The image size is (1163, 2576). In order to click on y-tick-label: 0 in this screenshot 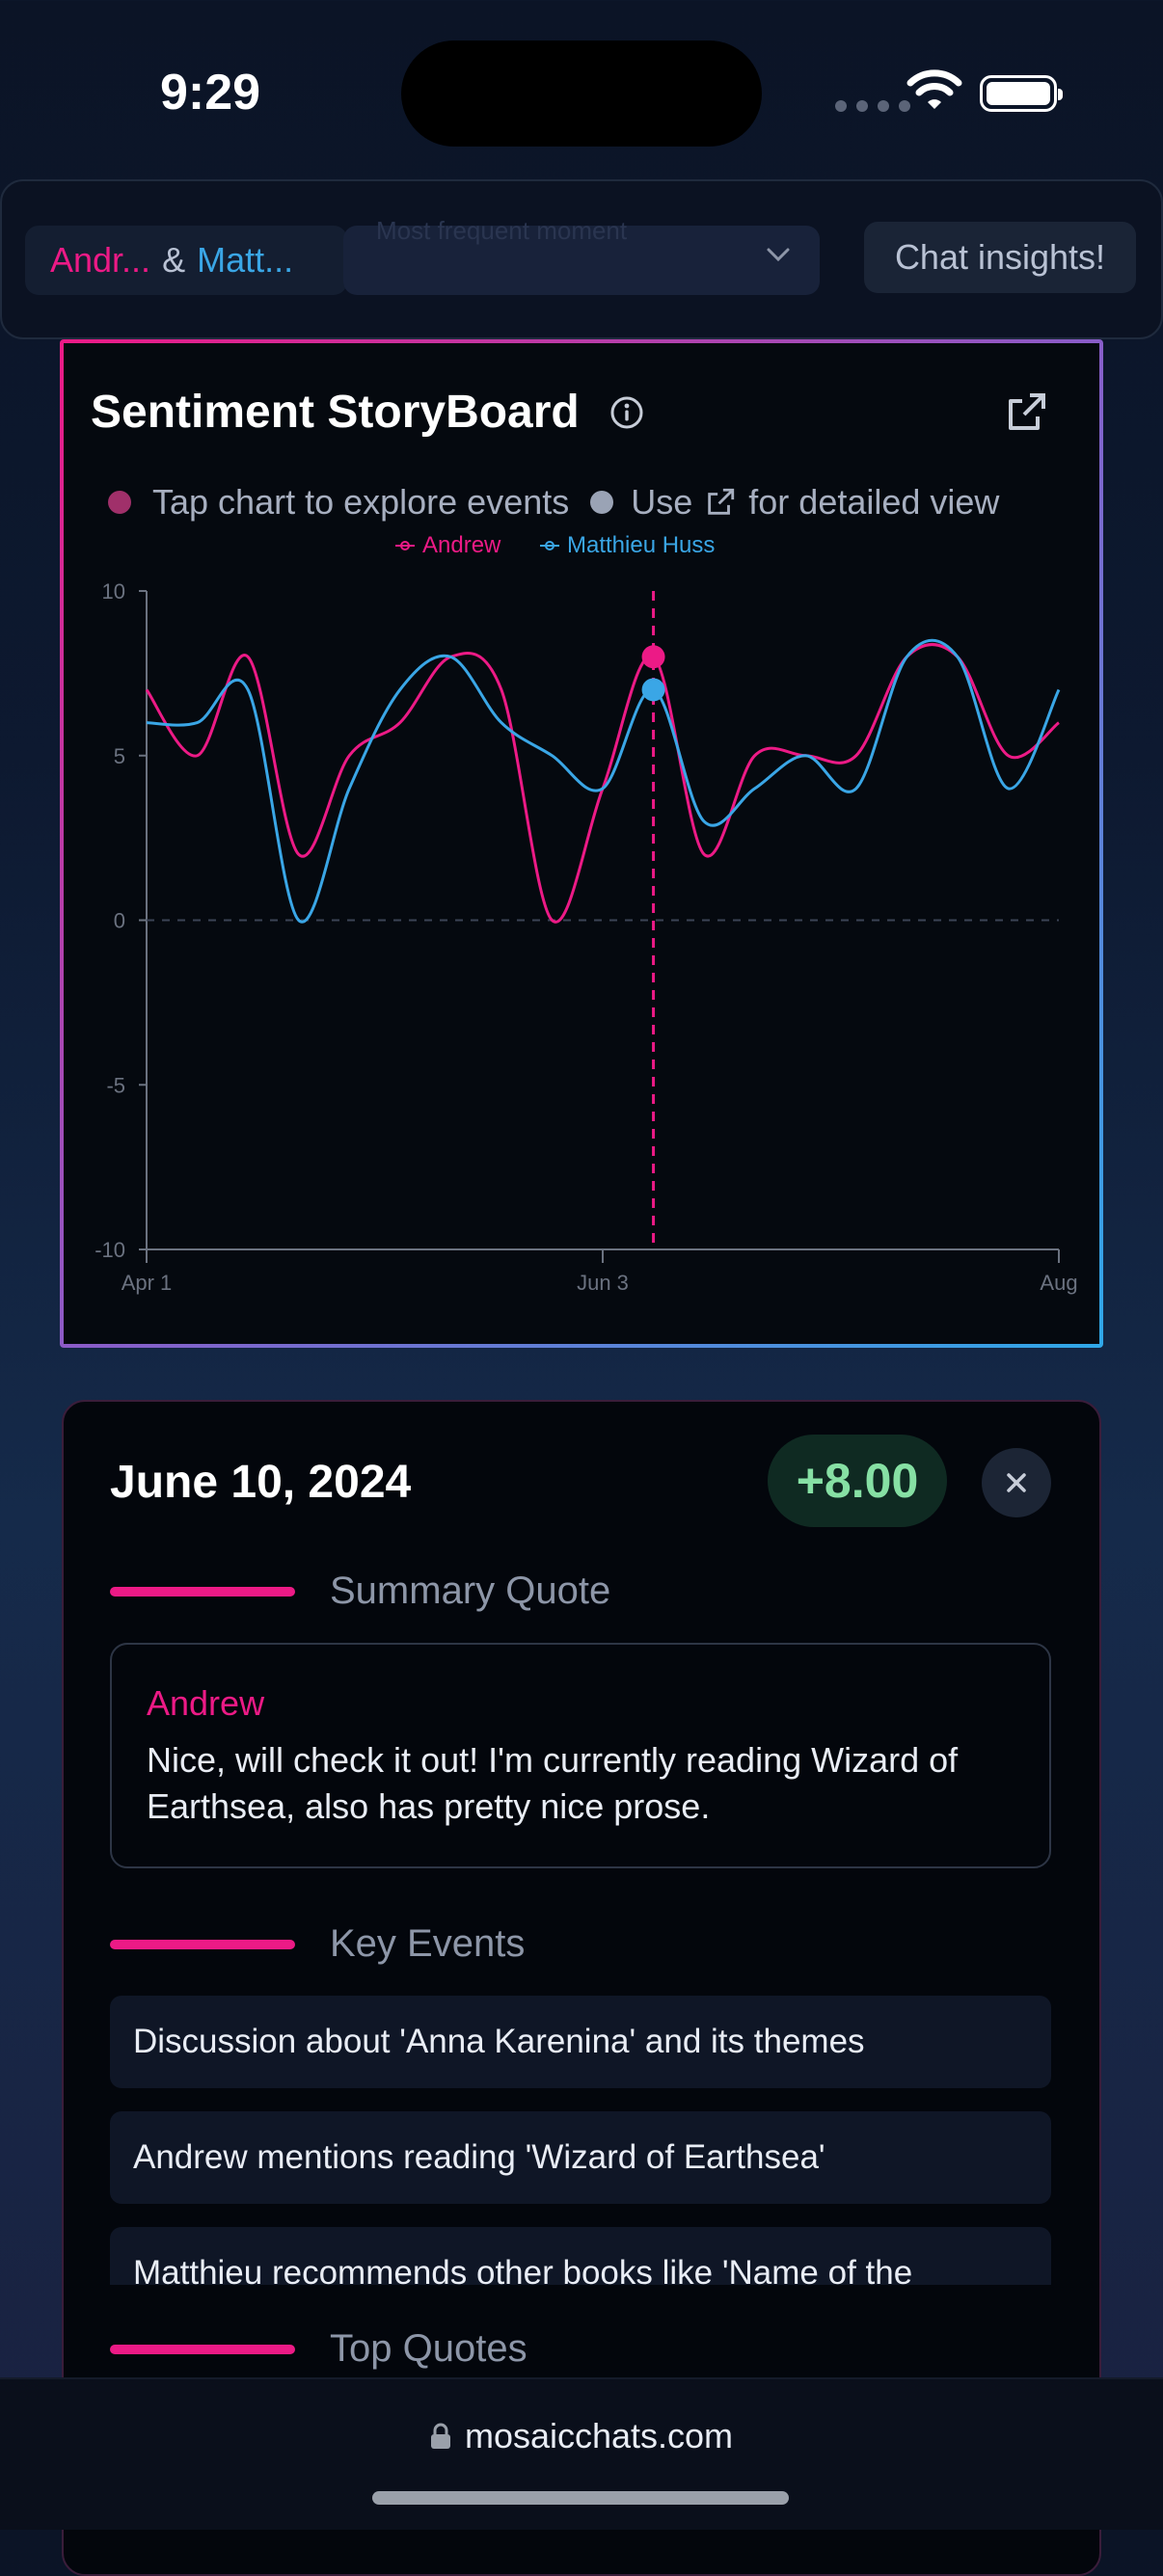, I will do `click(119, 921)`.